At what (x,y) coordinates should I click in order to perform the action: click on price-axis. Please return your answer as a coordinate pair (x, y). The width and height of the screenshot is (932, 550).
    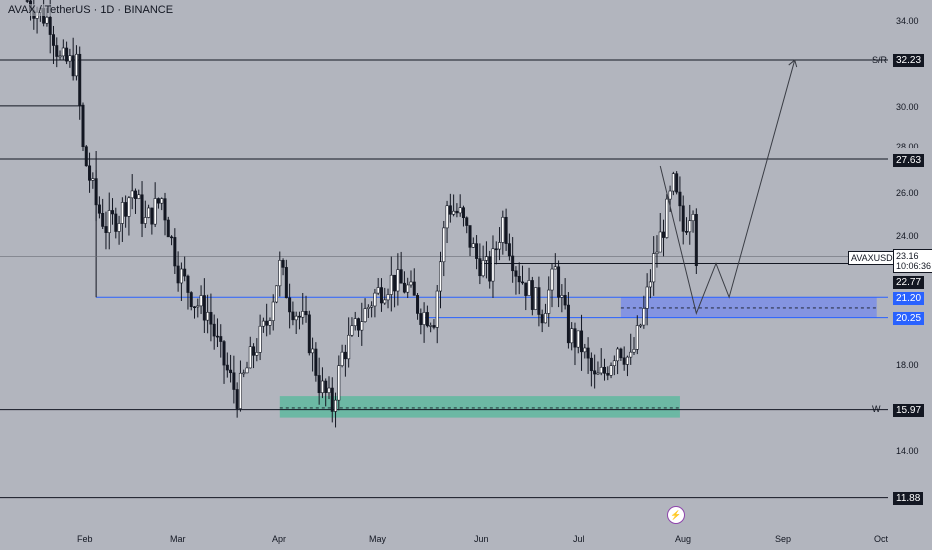
    Looking at the image, I should click on (897, 275).